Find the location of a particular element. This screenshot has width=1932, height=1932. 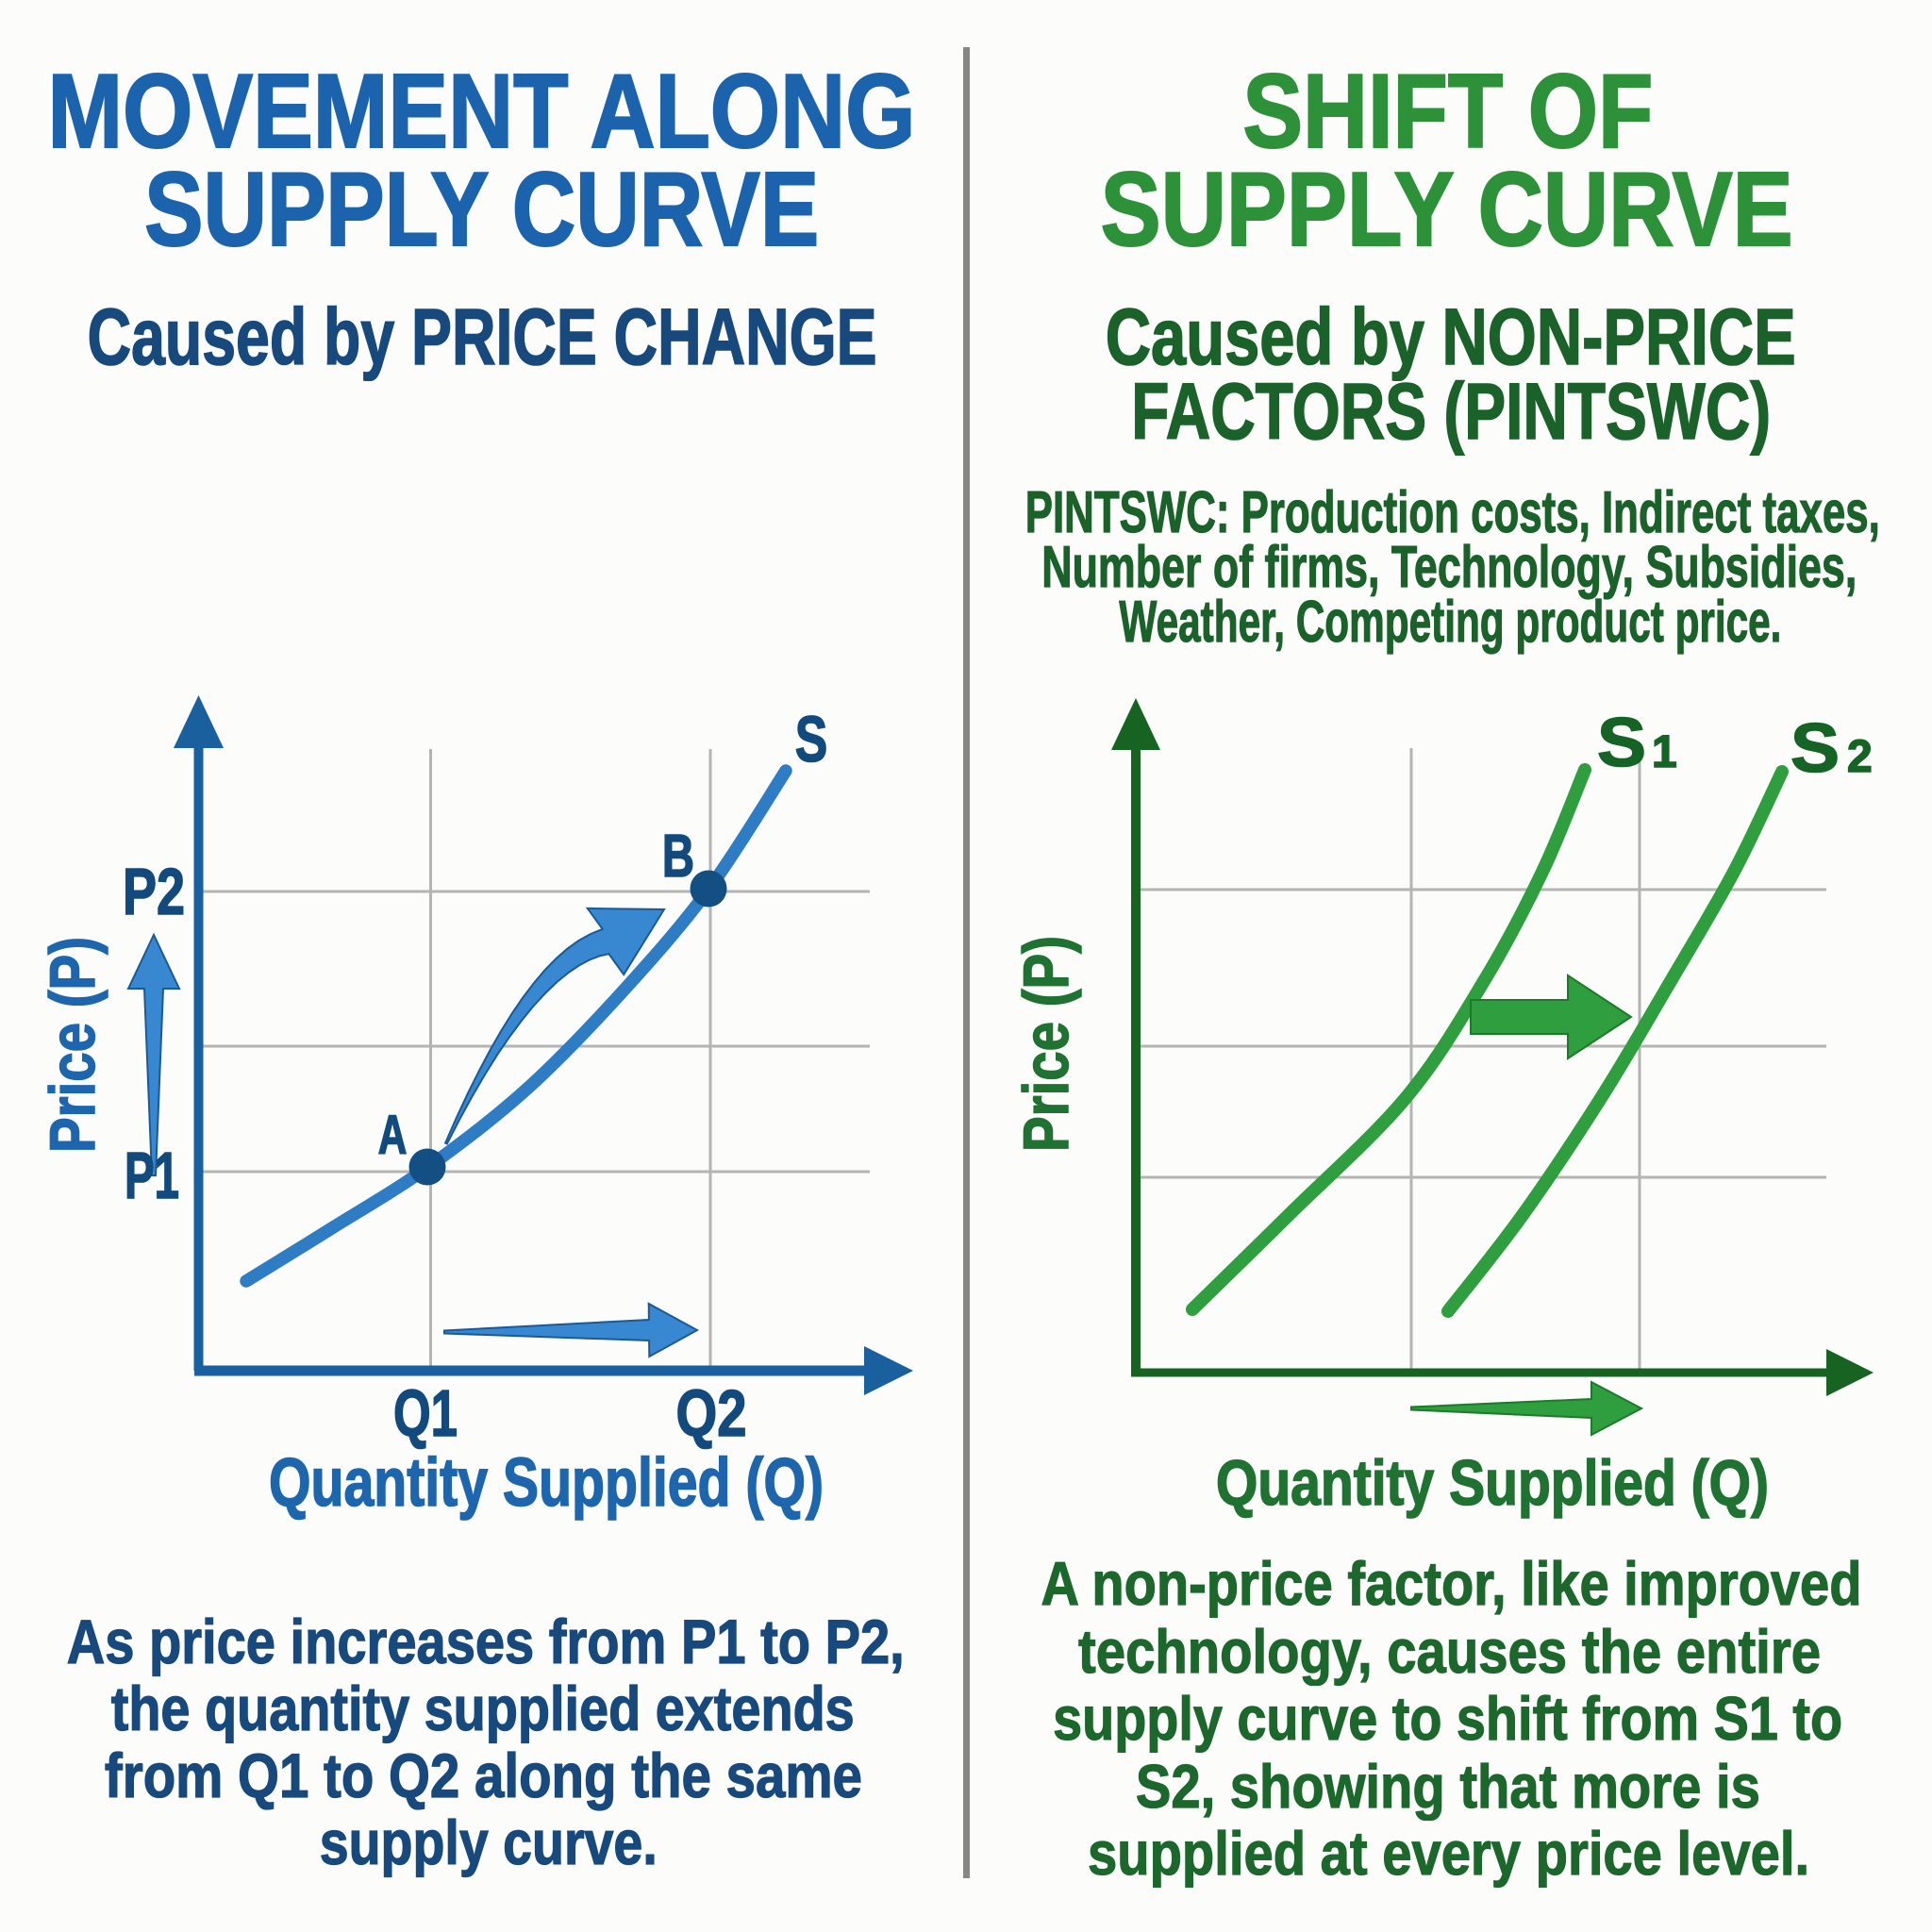

svg-text: 2 is located at coordinates (1860, 757).